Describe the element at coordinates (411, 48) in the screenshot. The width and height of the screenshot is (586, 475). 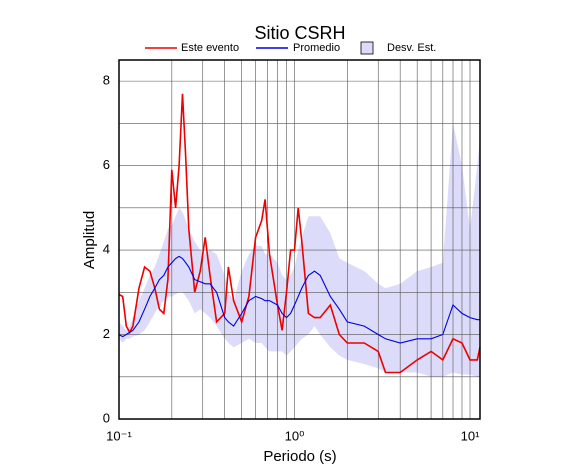
I see `legend-label: Desv. Est.` at that location.